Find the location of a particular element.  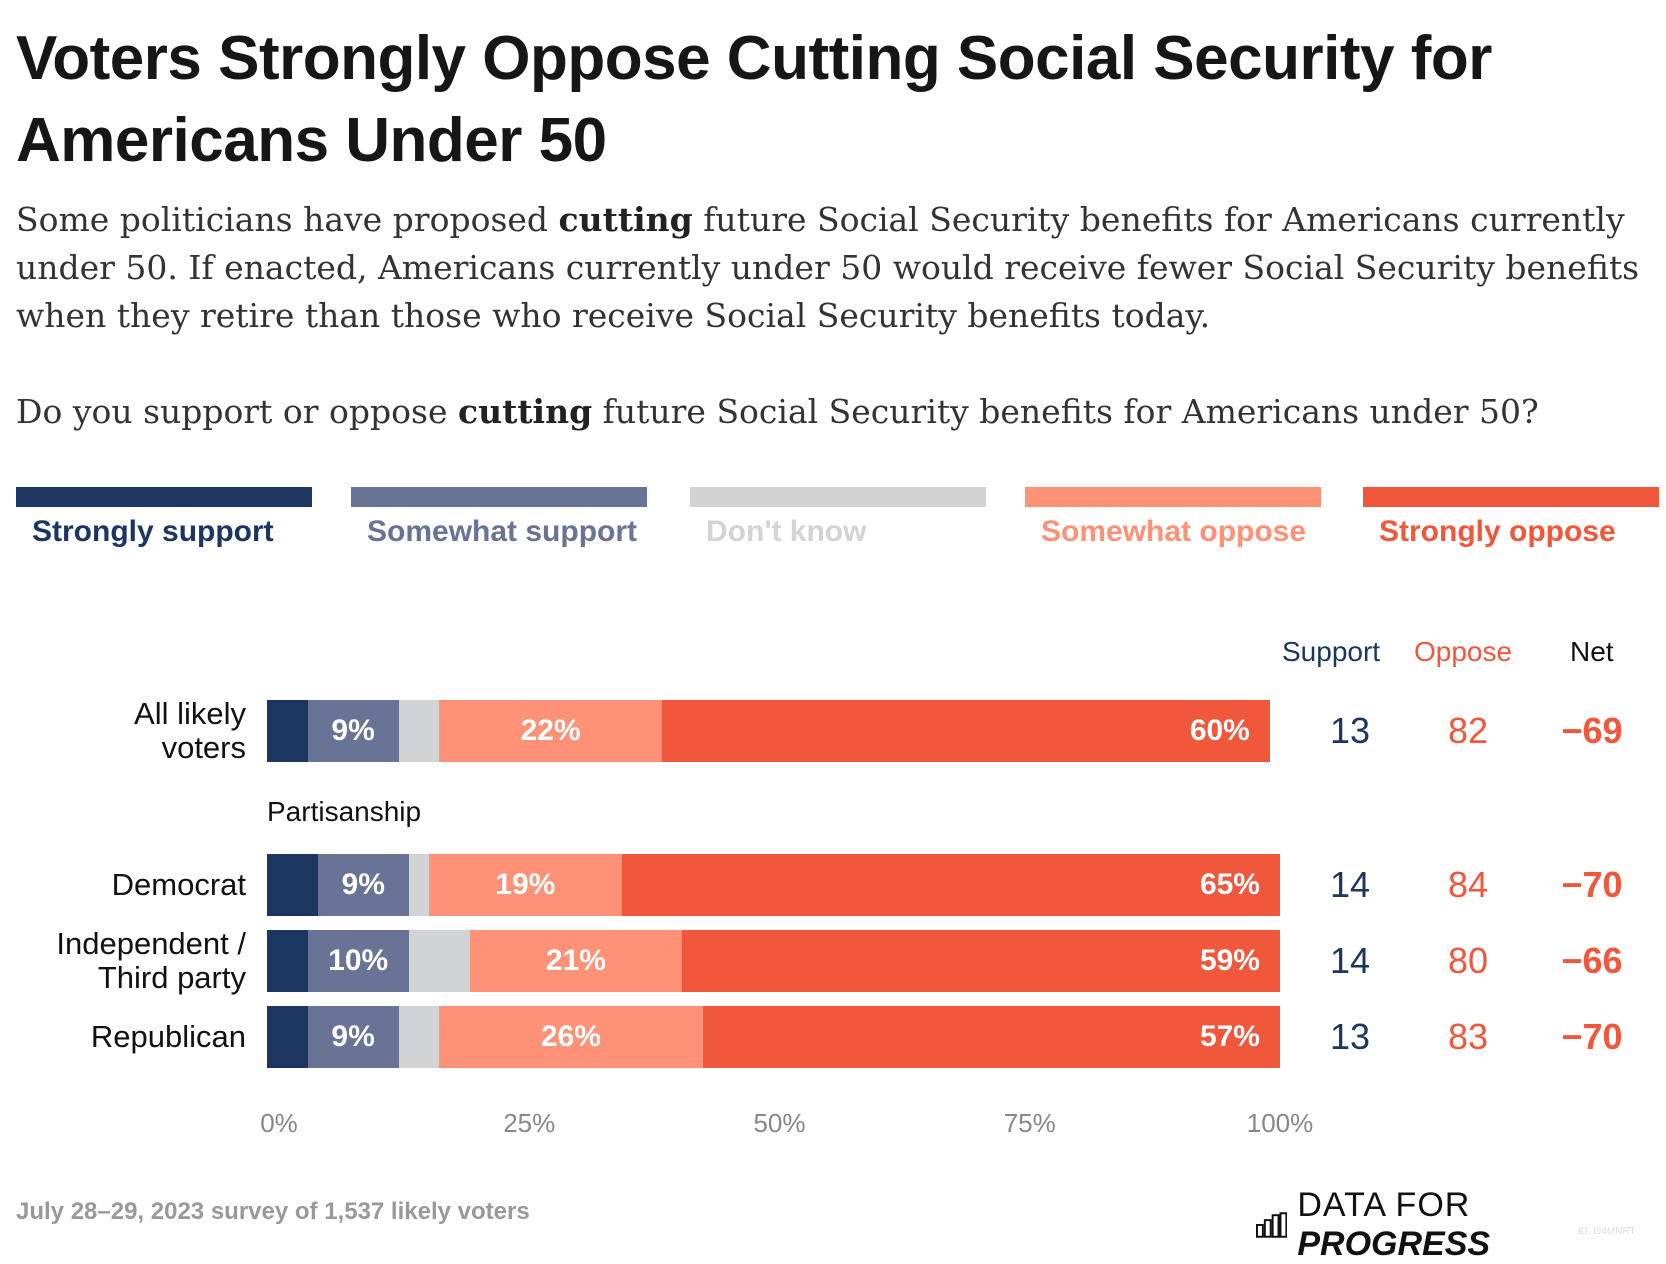

chart-id: ID: G4MNRT is located at coordinates (1607, 1231).